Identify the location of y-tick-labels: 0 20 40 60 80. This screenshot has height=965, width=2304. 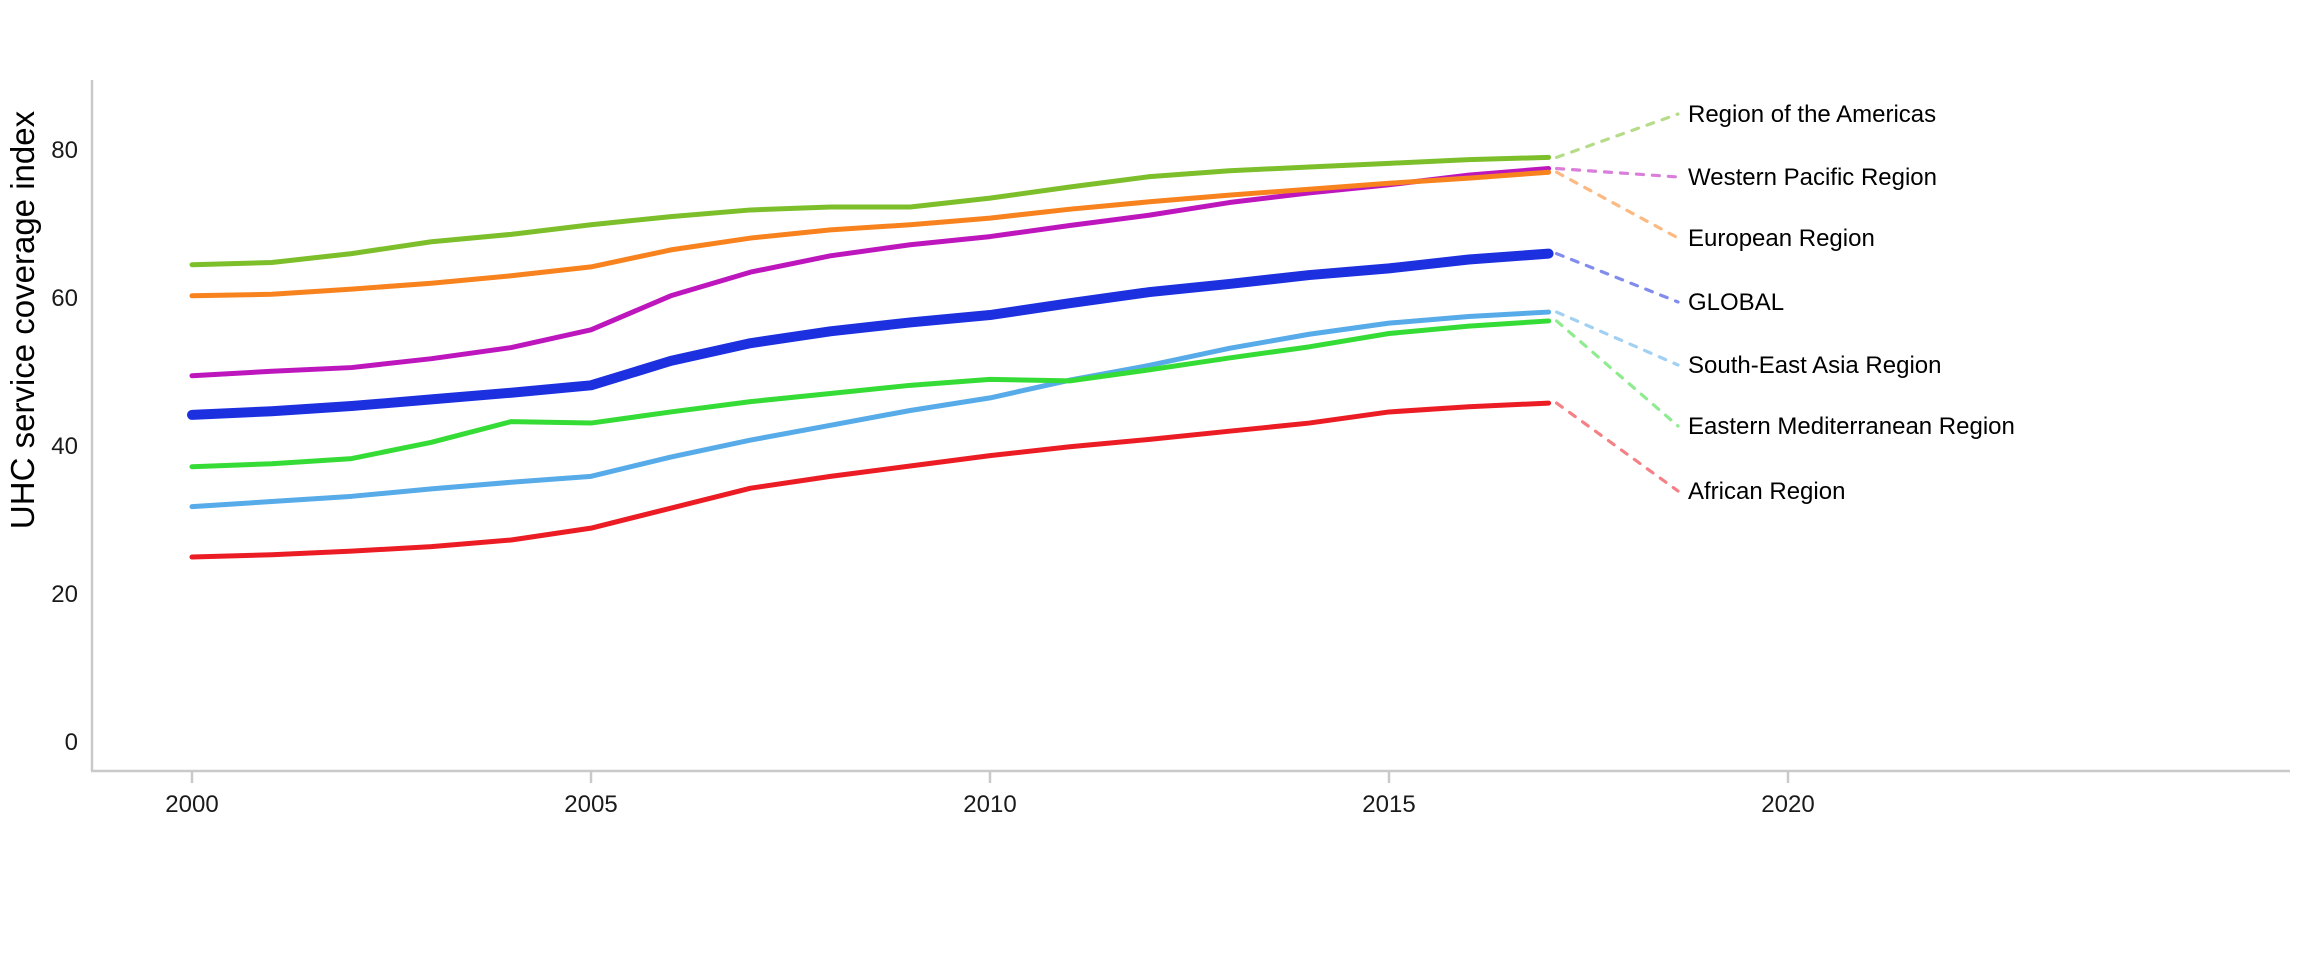
(64, 446).